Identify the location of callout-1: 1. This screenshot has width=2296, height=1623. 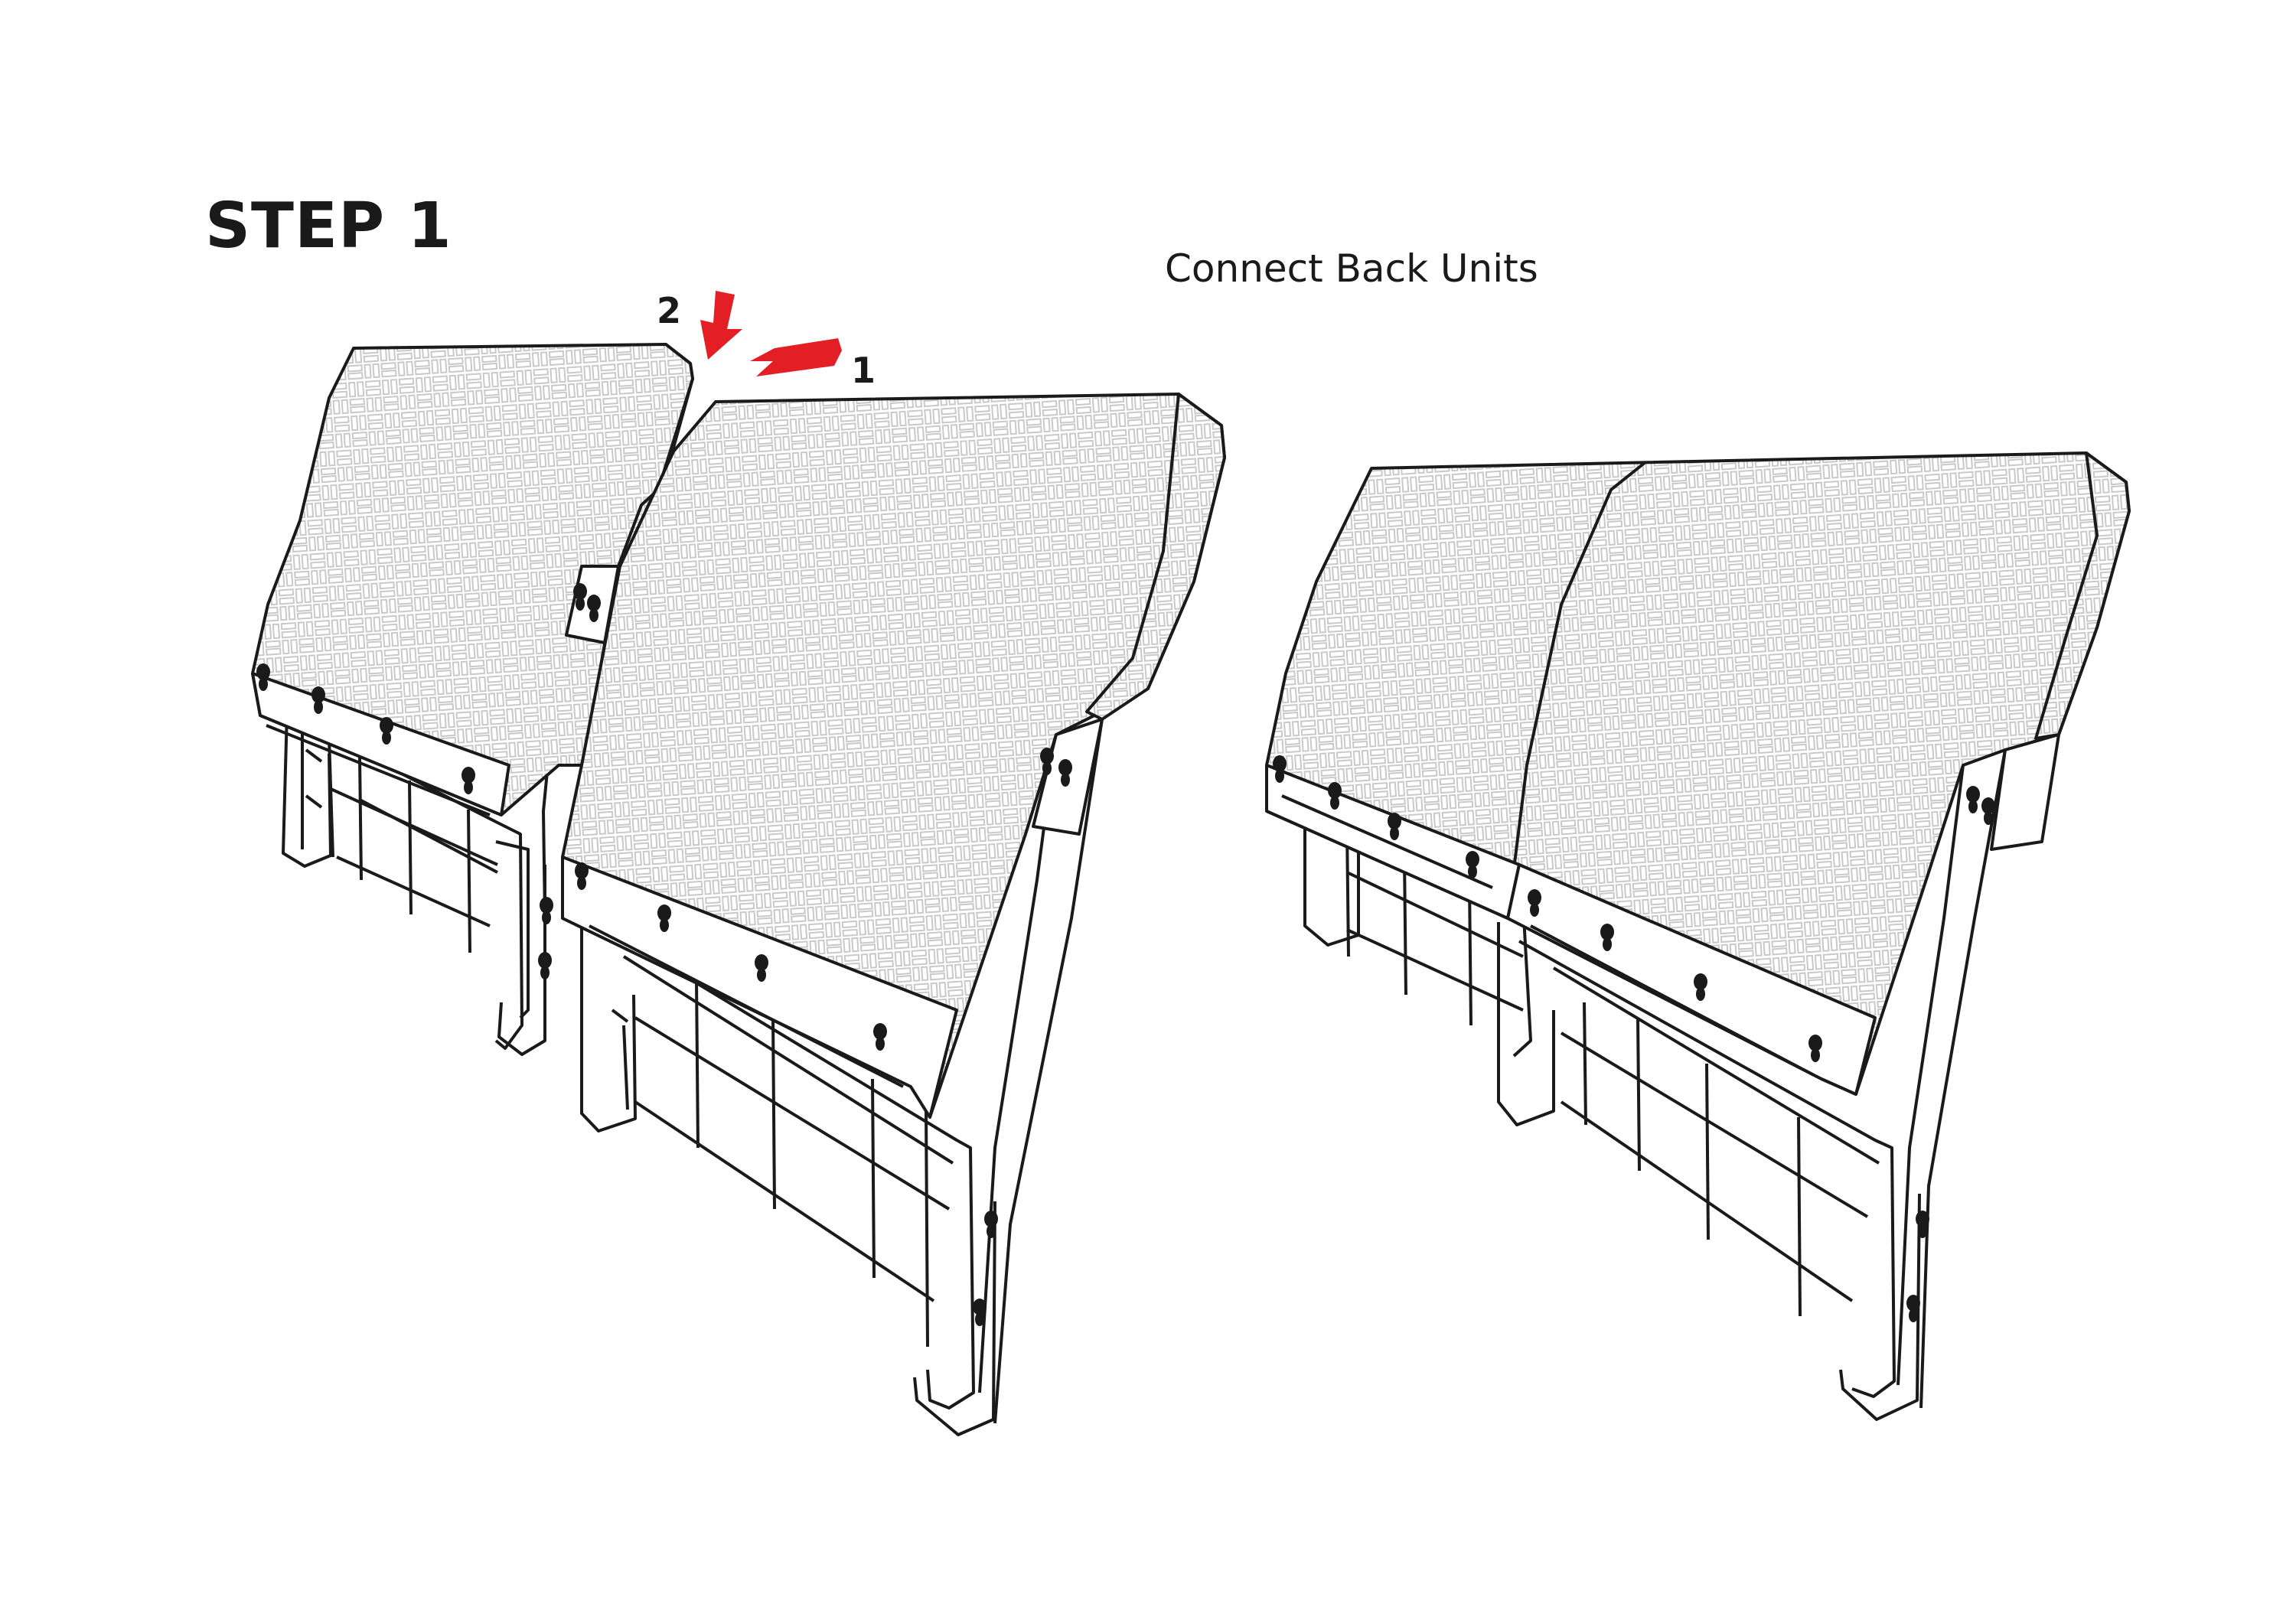
(863, 371).